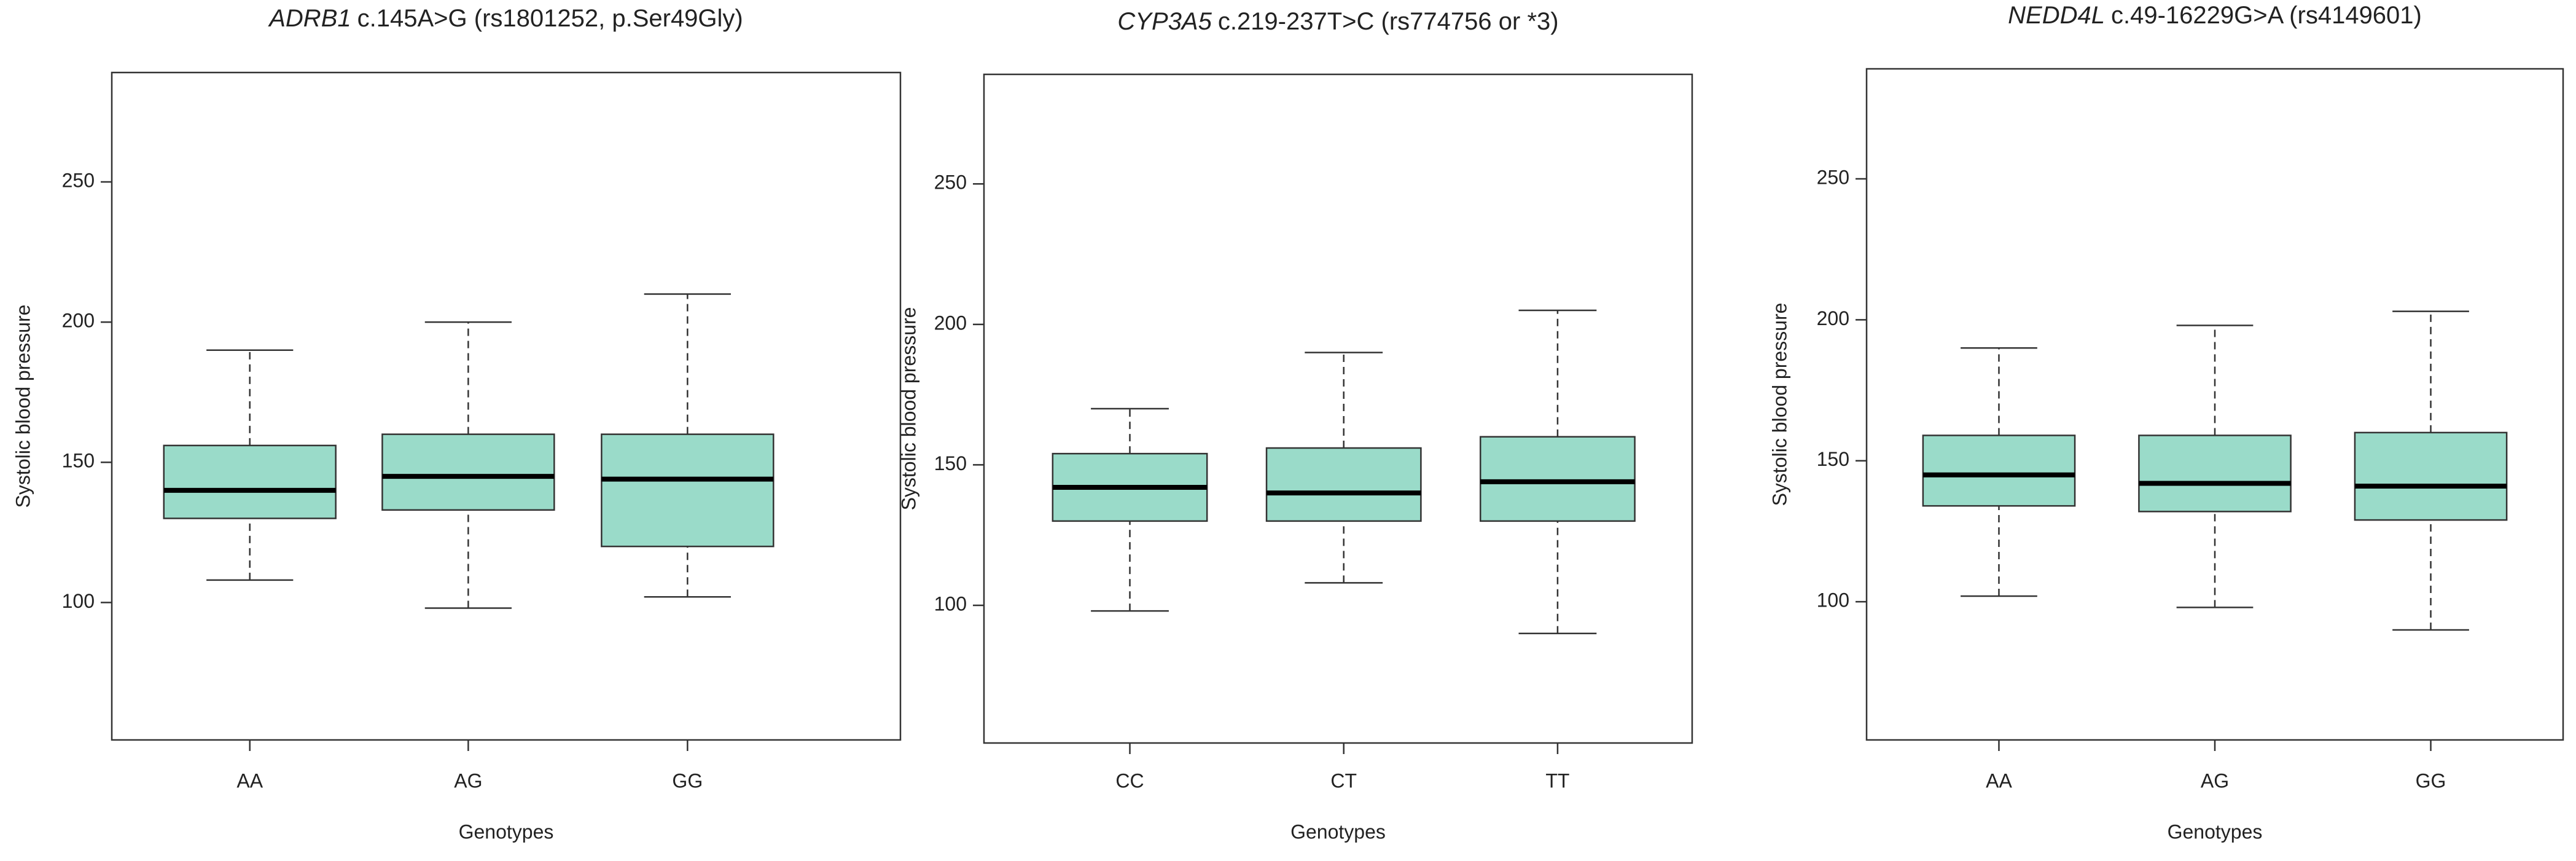 The image size is (2576, 861). I want to click on x-tick-label: CC, so click(1129, 780).